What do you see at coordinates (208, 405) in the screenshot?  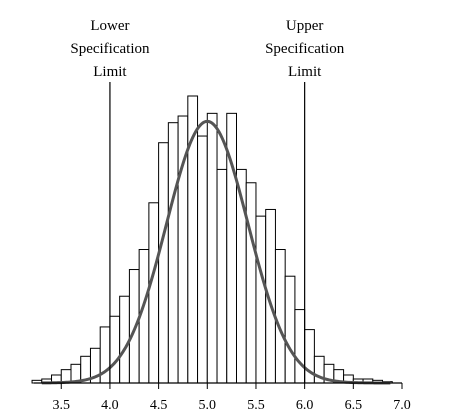 I see `x-tick-label: 5.0` at bounding box center [208, 405].